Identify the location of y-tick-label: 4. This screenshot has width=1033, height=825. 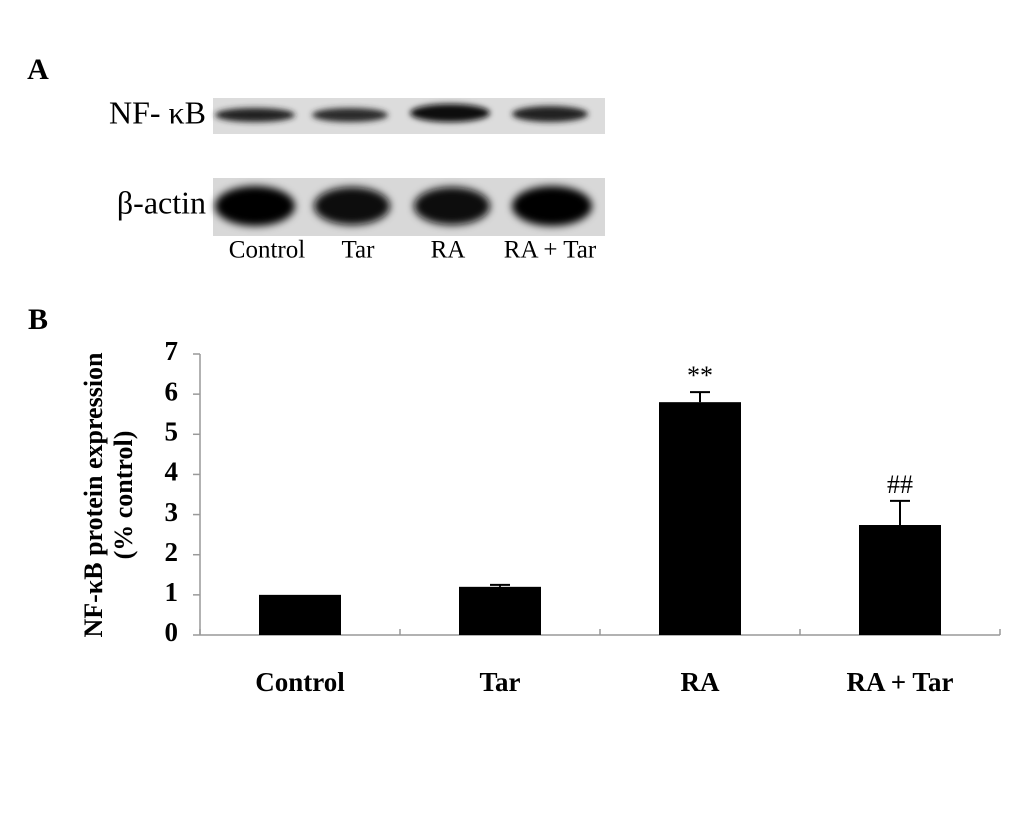
(172, 472).